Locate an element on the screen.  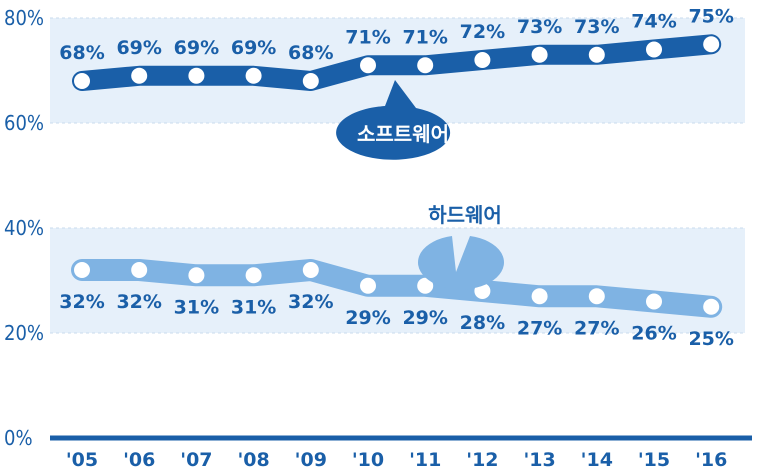
data-label: 25% is located at coordinates (710, 339).